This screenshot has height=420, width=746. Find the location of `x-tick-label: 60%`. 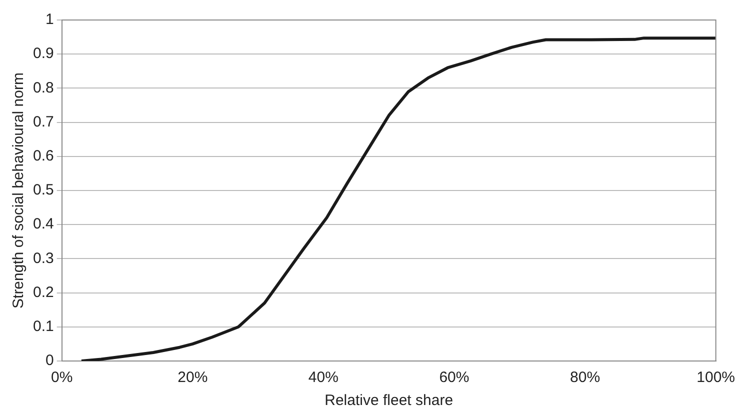

x-tick-label: 60% is located at coordinates (454, 377).